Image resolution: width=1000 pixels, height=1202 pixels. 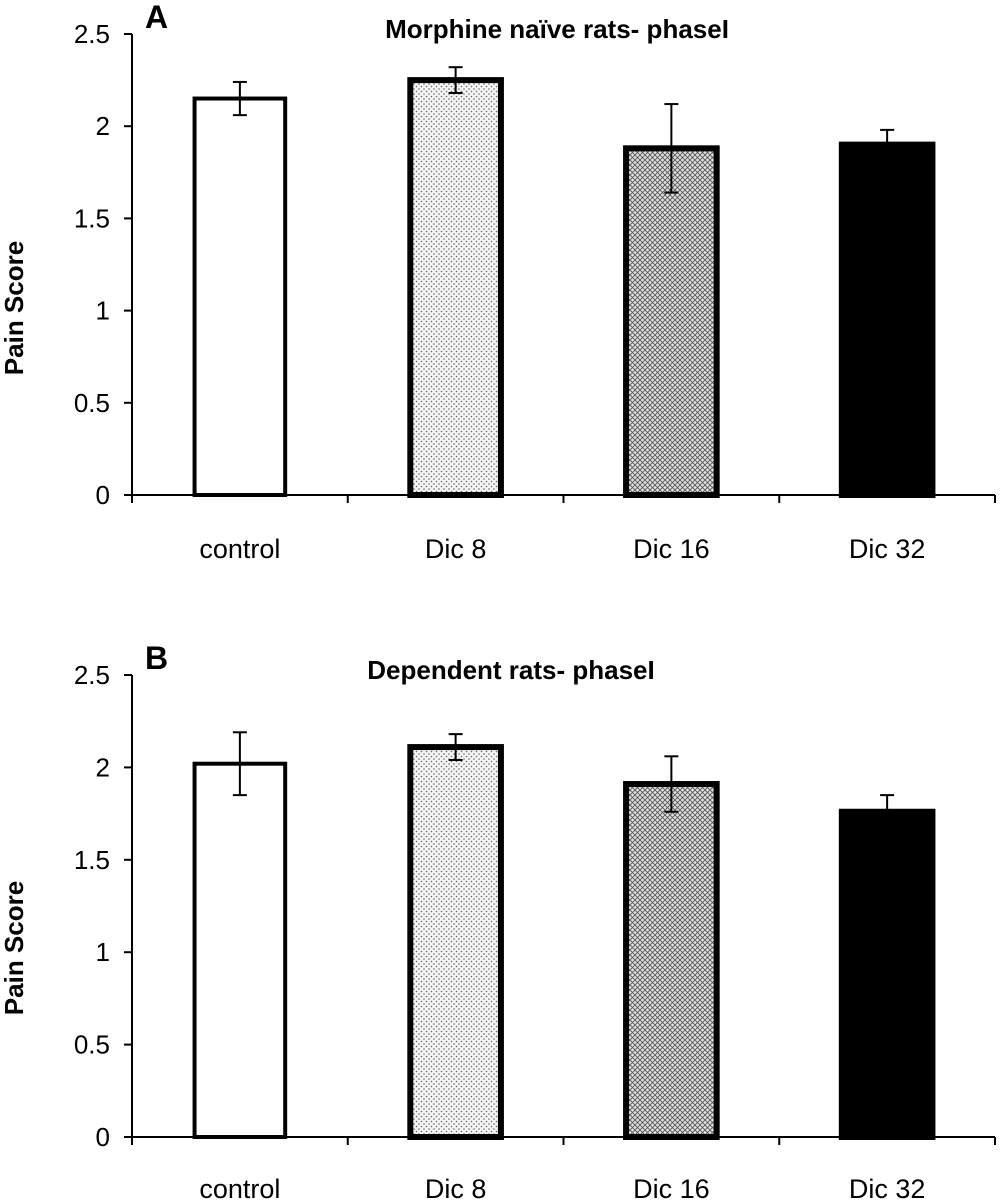 What do you see at coordinates (156, 17) in the screenshot?
I see `panel-letter: A` at bounding box center [156, 17].